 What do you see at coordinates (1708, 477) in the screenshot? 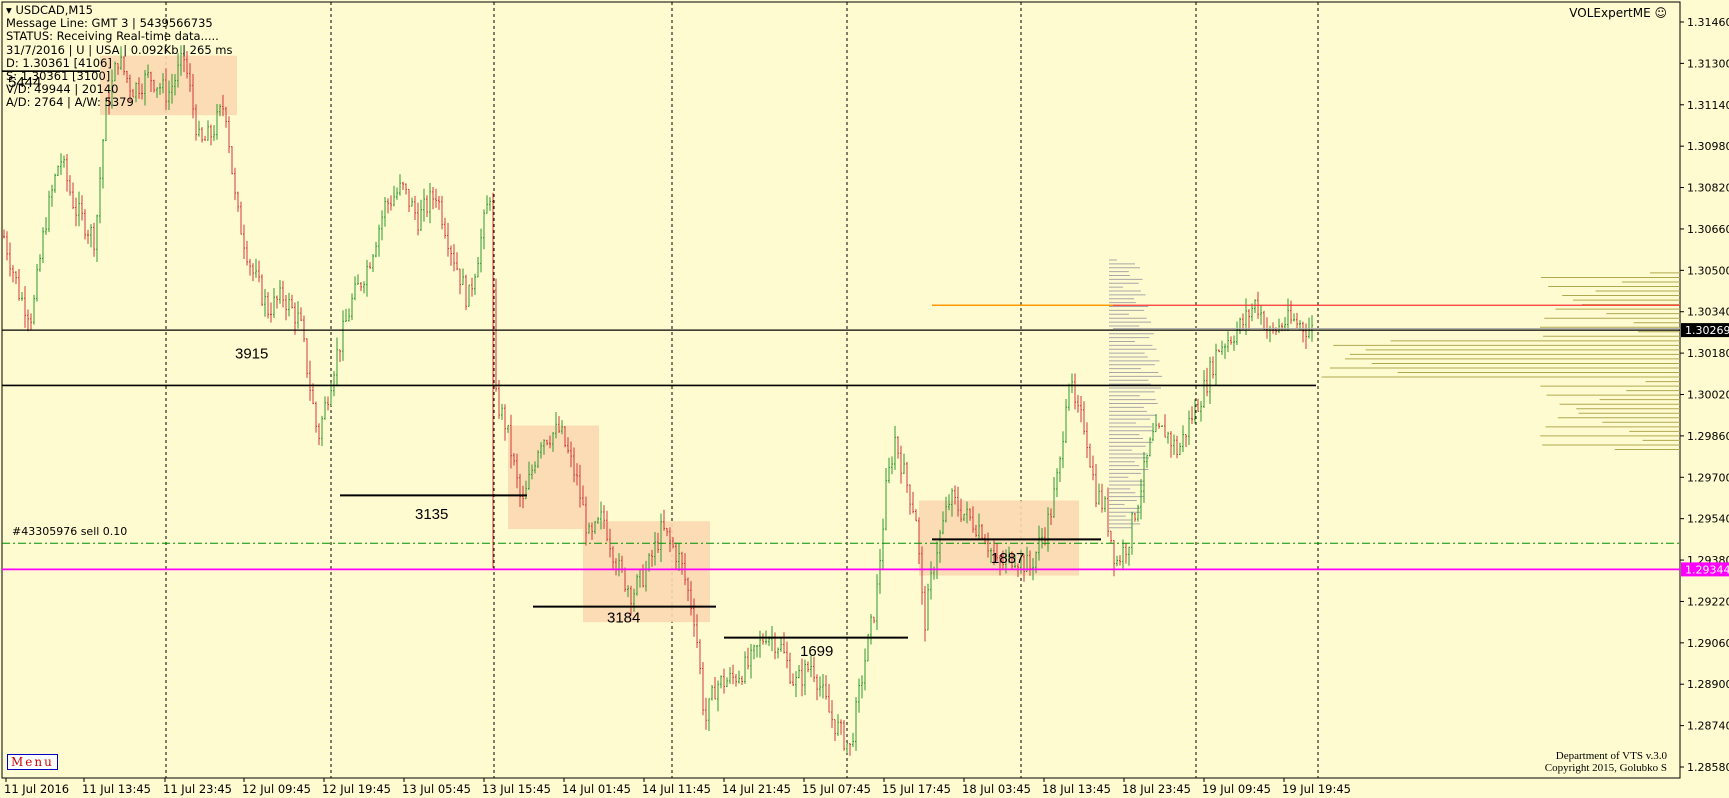
I see `y-axis-label: 1.29700` at bounding box center [1708, 477].